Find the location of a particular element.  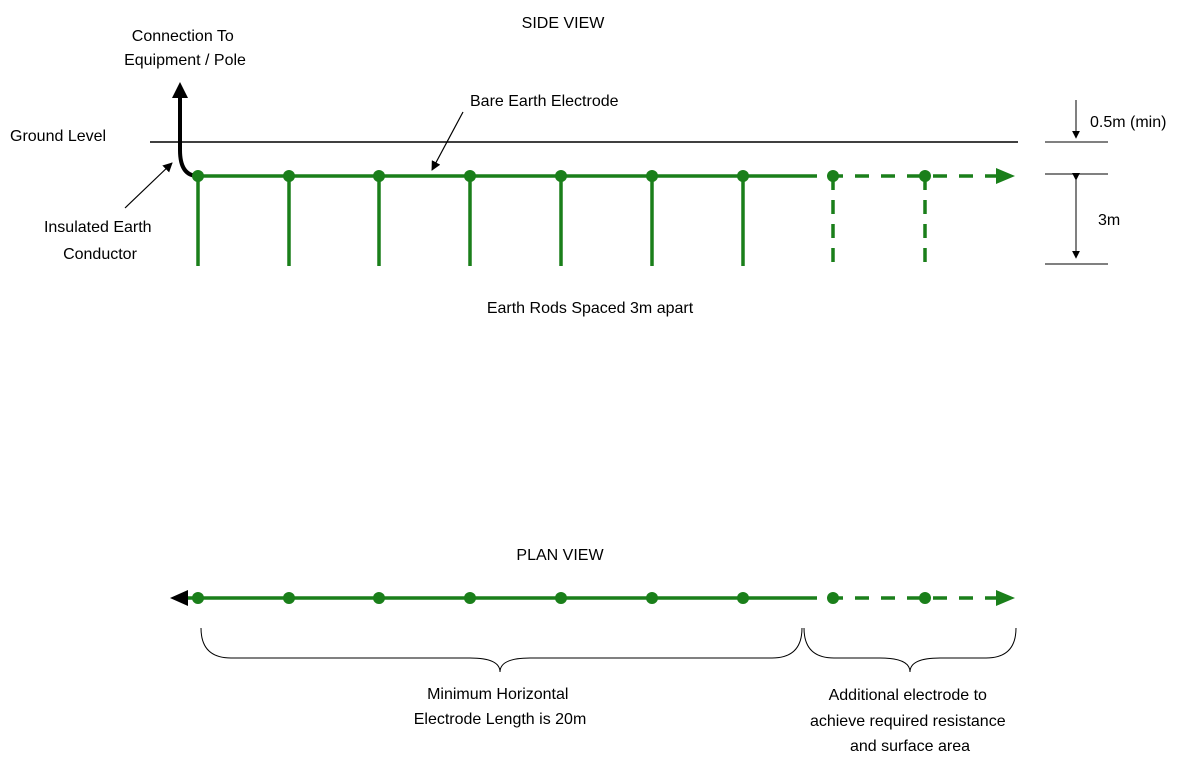

bare-electrode-pointer is located at coordinates (447, 141).